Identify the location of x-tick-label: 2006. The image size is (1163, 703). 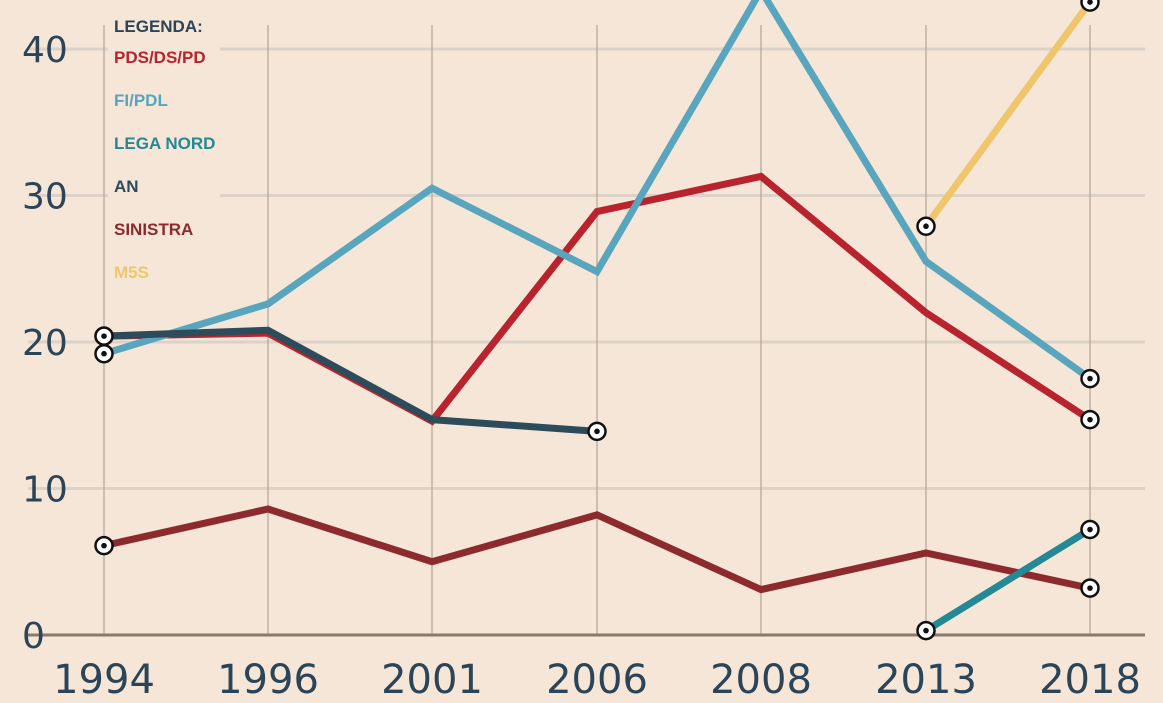
(597, 680).